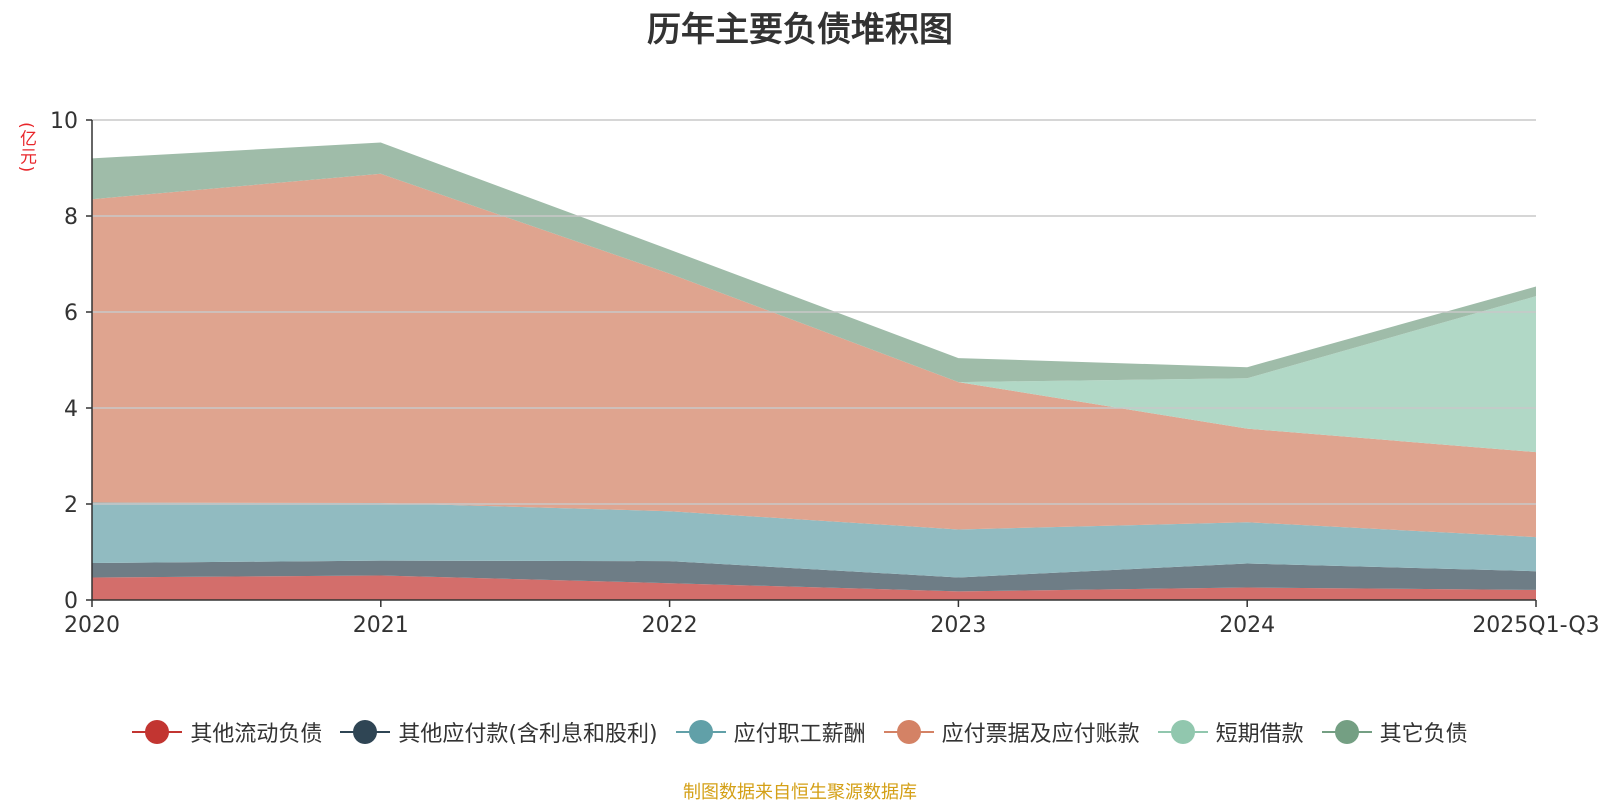 The height and width of the screenshot is (800, 1600). Describe the element at coordinates (71, 409) in the screenshot. I see `y-tick-label: 4` at that location.